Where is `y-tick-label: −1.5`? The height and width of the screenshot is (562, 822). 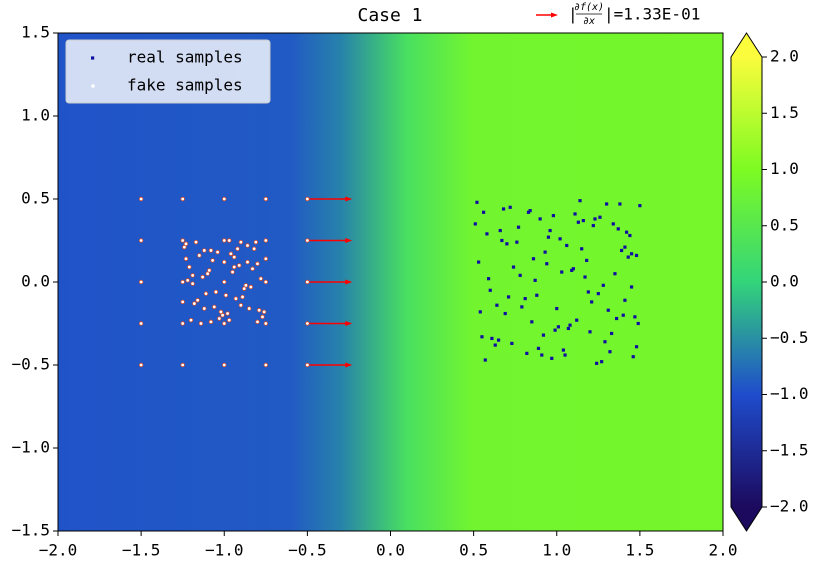
y-tick-label: −1.5 is located at coordinates (30, 530).